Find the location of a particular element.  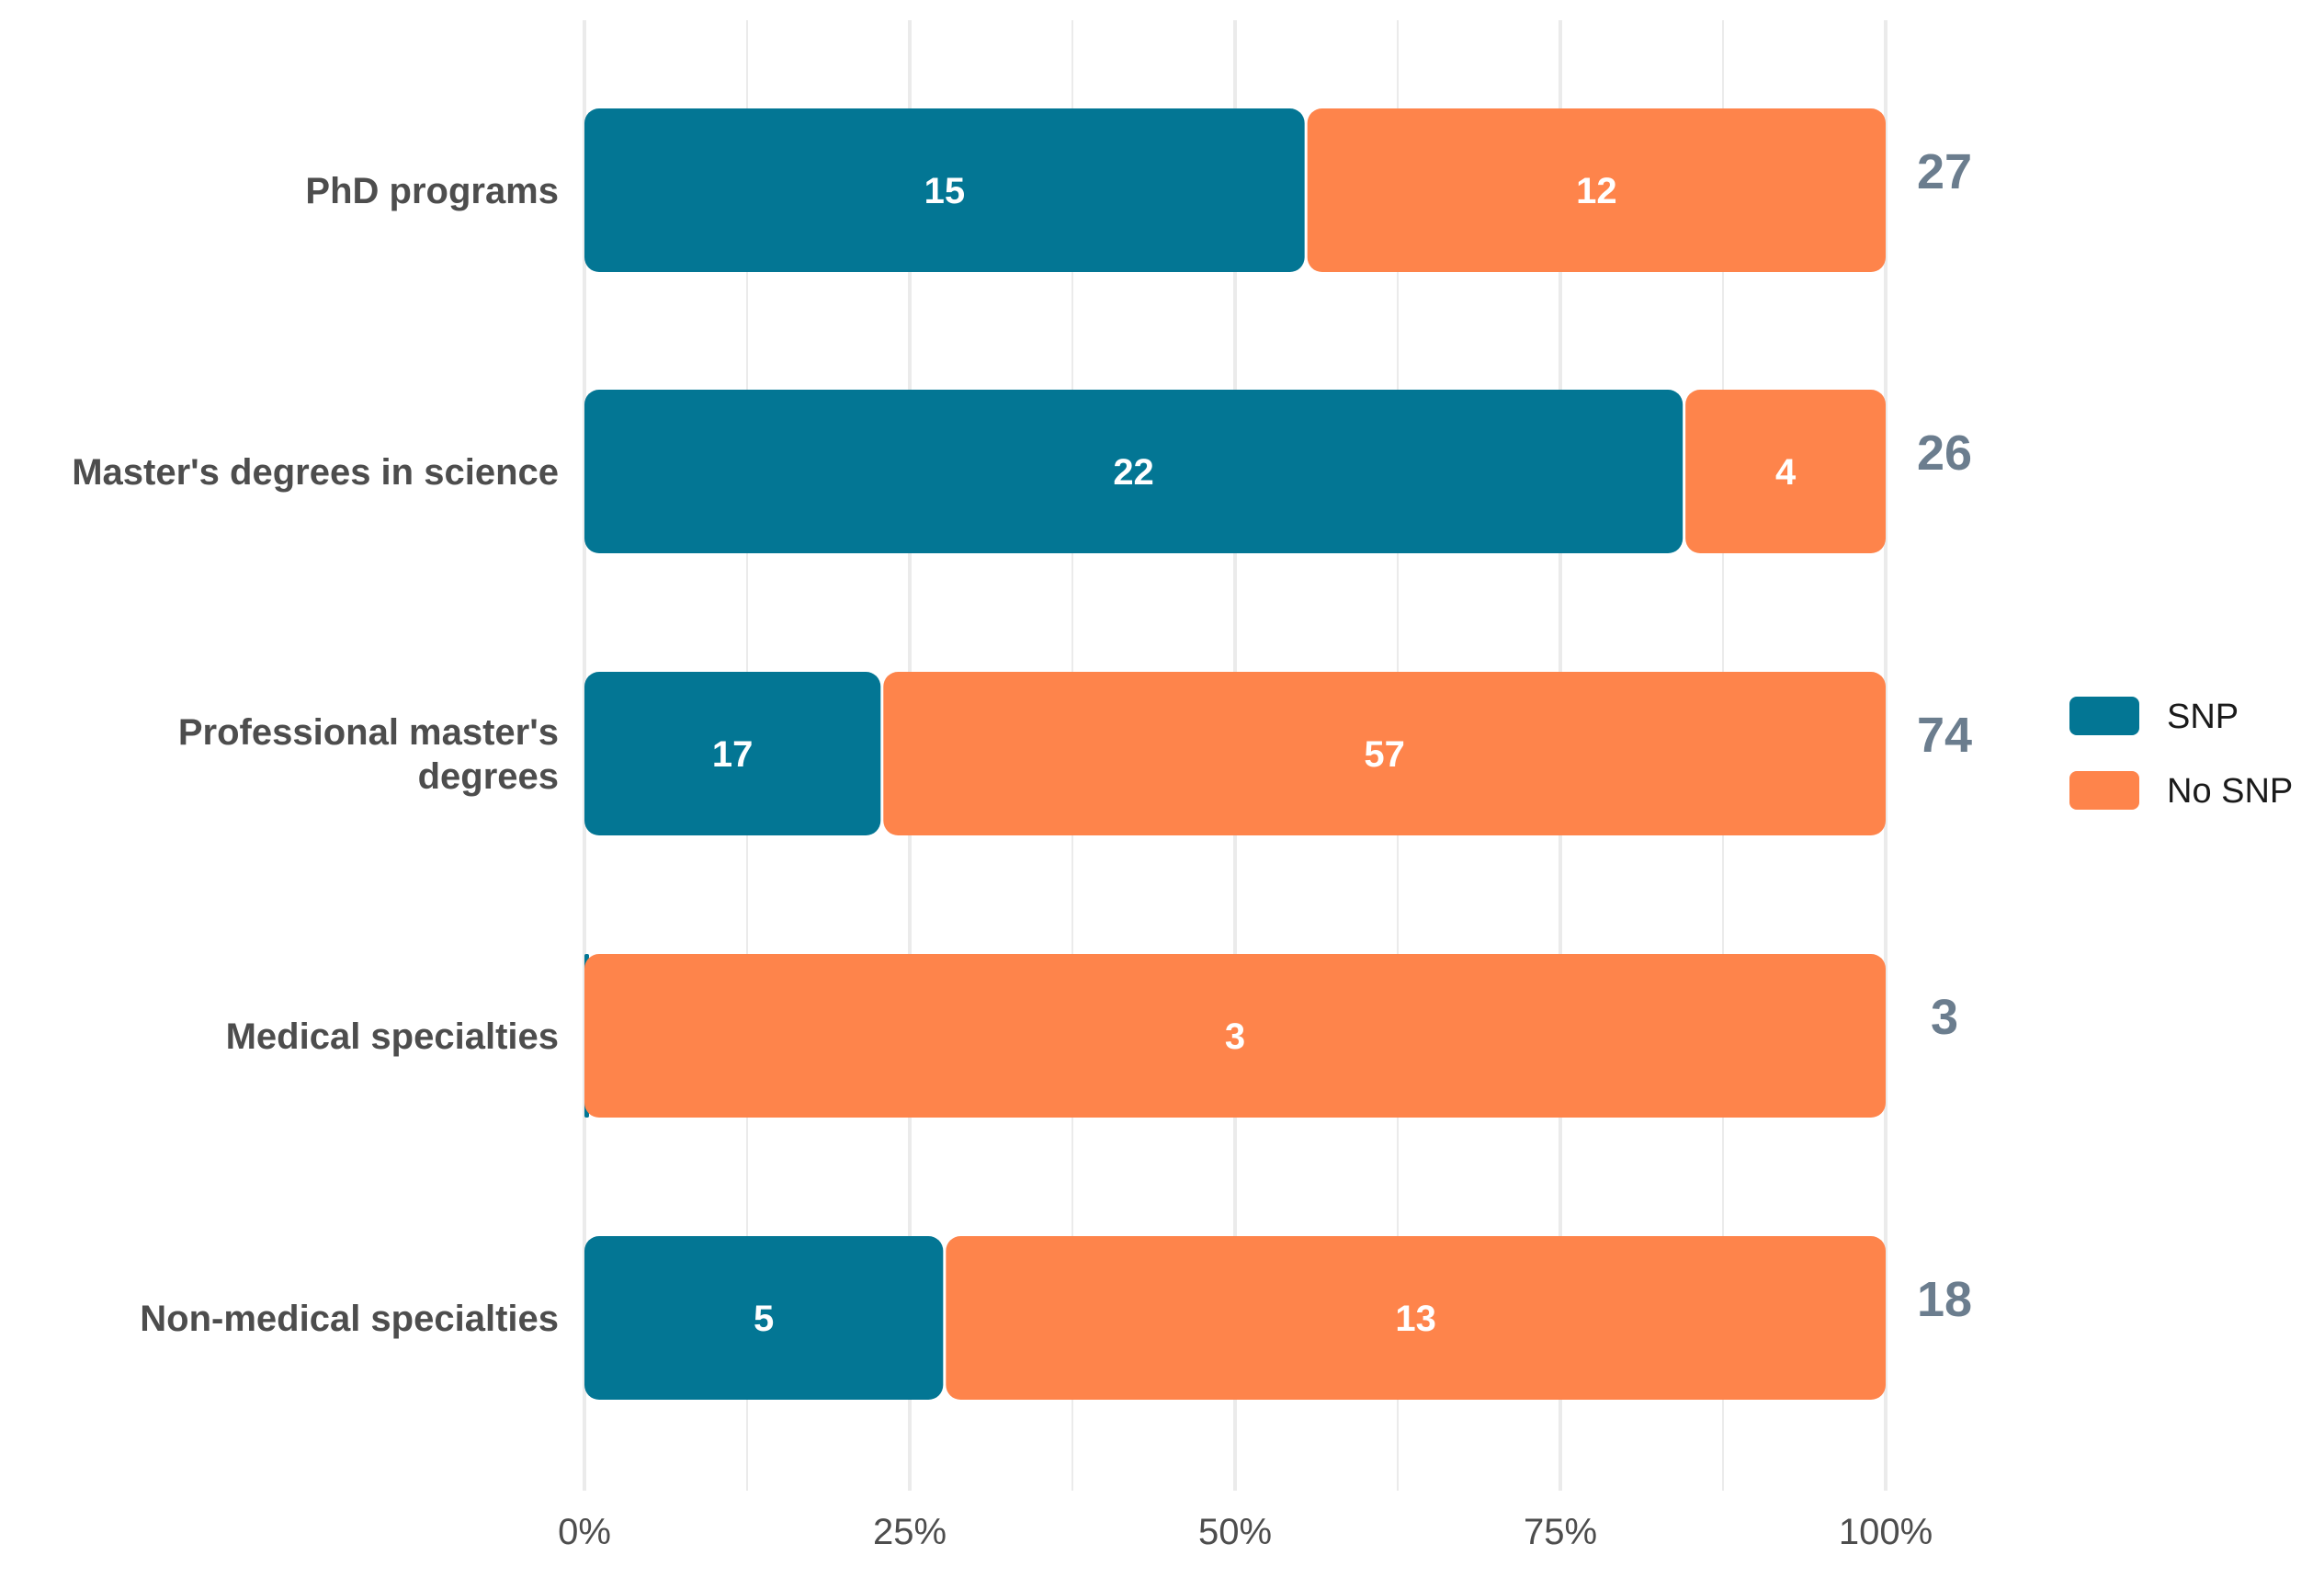

category-label: Medical specialties is located at coordinates (392, 1036).